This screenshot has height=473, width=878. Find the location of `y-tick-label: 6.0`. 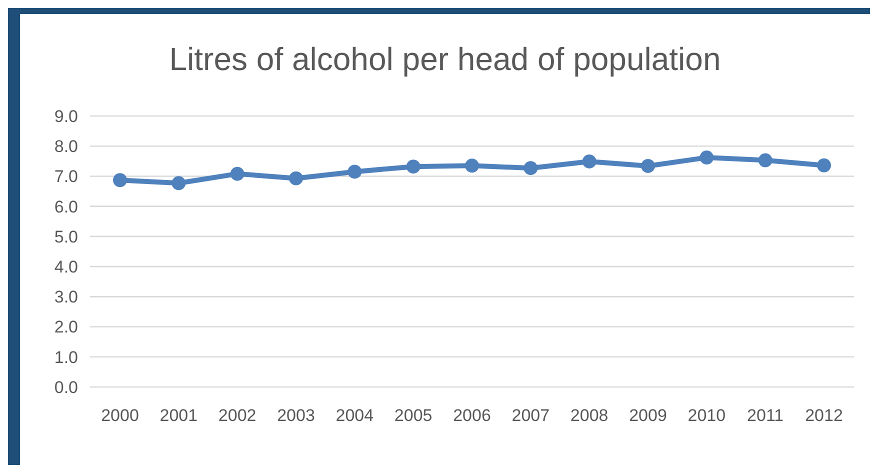

y-tick-label: 6.0 is located at coordinates (66, 206).